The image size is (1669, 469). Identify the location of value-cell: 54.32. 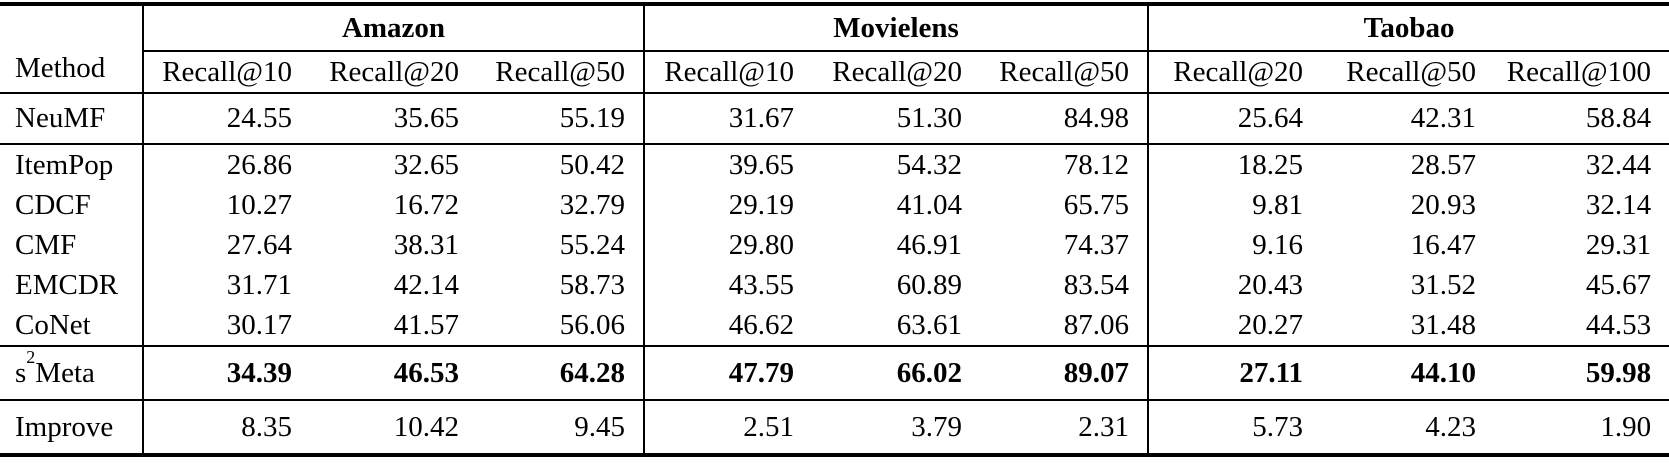
(929, 164).